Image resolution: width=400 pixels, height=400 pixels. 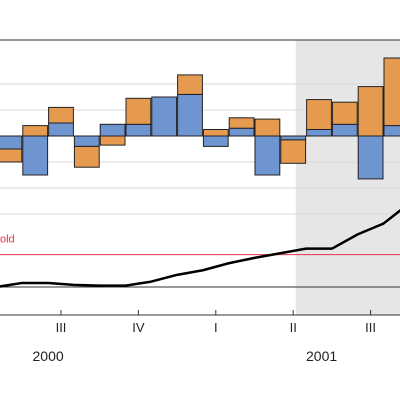 I want to click on year-label: 2001, so click(x=321, y=356).